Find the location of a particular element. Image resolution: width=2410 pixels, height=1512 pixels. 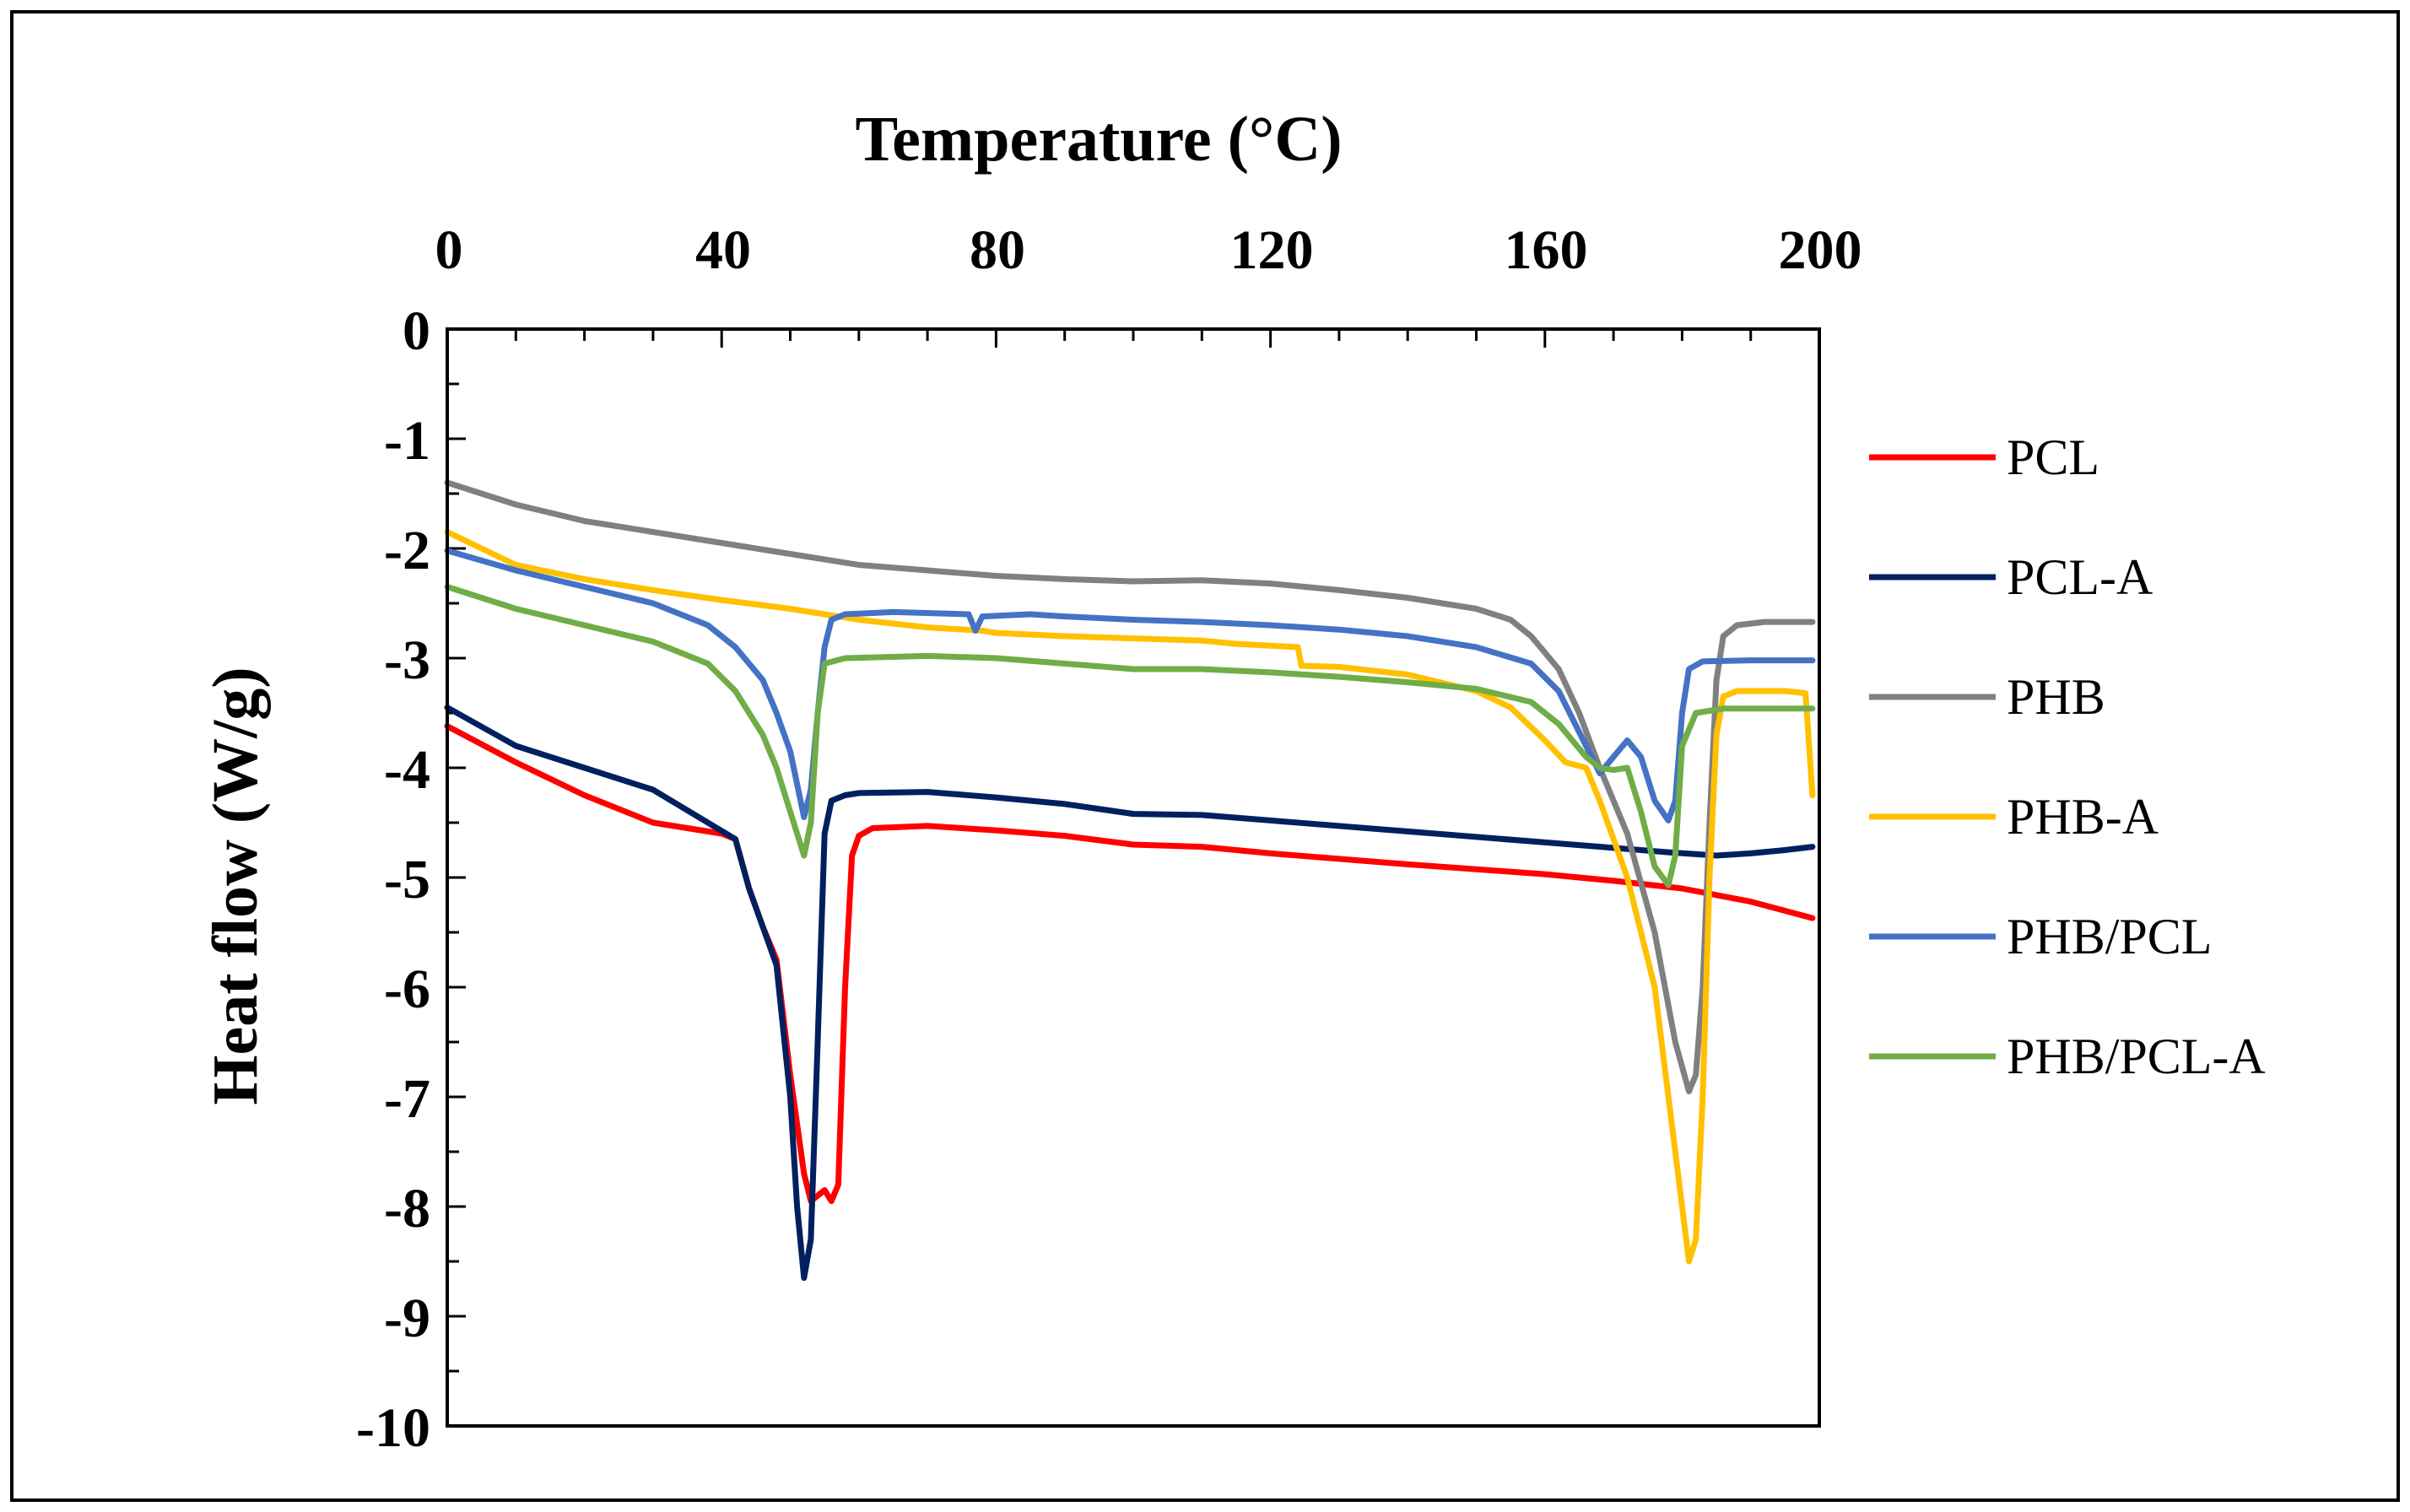

legend-entry-phb-pcl: PHB/PCL is located at coordinates (2040, 936).